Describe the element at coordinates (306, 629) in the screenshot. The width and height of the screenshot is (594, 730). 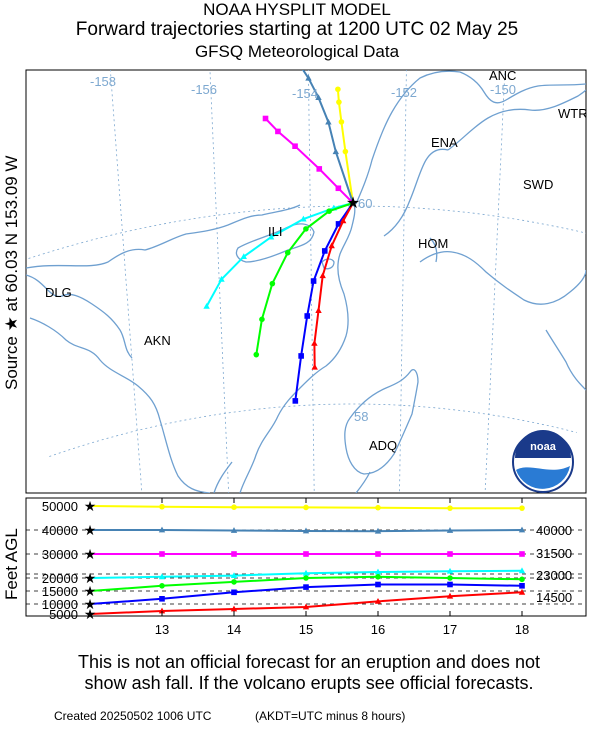
I see `time-tick-label: 15` at that location.